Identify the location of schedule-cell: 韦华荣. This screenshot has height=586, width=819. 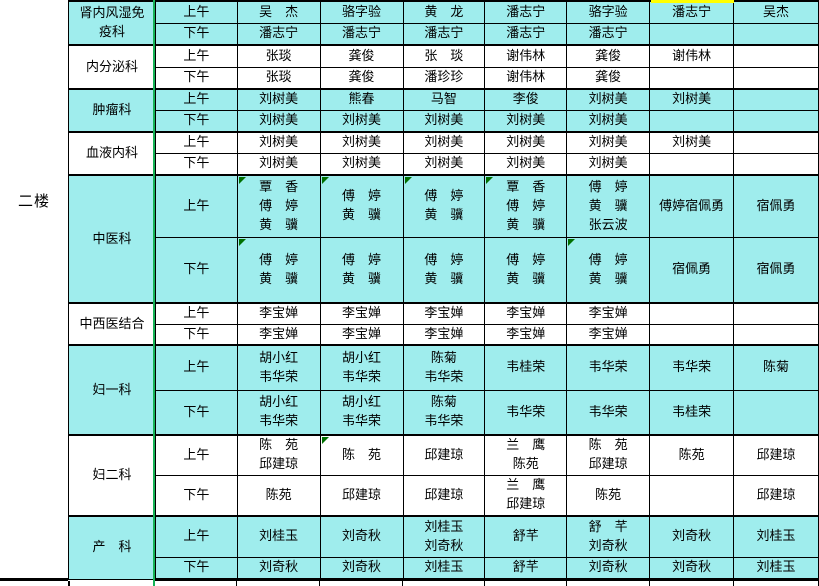
(608, 412).